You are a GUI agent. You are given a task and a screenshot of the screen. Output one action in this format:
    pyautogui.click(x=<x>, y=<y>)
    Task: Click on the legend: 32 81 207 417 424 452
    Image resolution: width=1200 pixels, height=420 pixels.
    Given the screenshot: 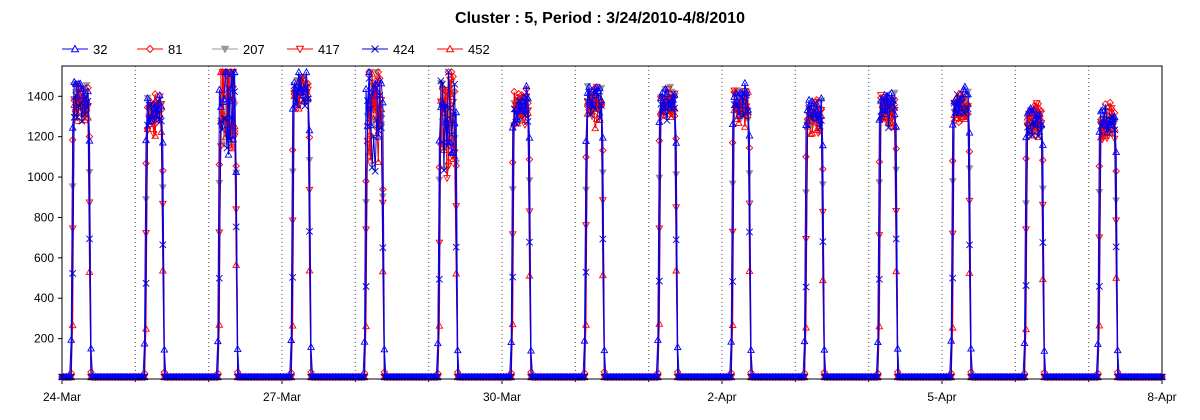 What is the action you would take?
    pyautogui.click(x=287, y=49)
    